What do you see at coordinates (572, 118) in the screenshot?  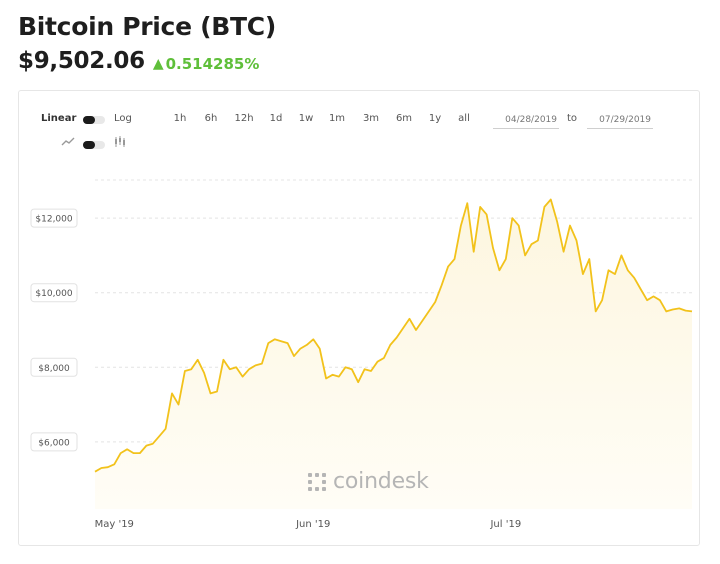 I see `date-to-label: to` at bounding box center [572, 118].